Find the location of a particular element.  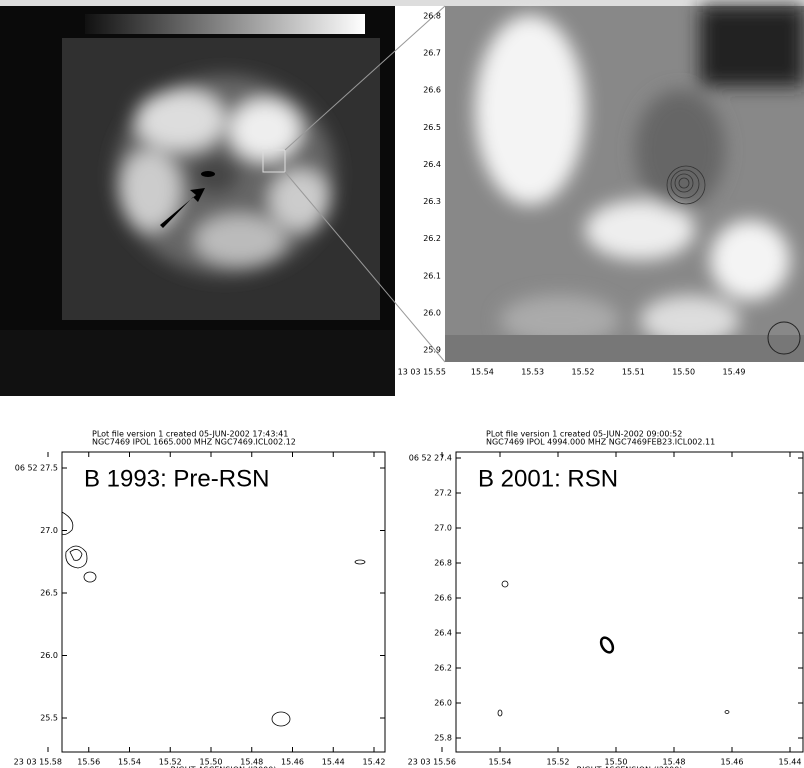

x-tick-label: 13 03 15.55 is located at coordinates (422, 372).